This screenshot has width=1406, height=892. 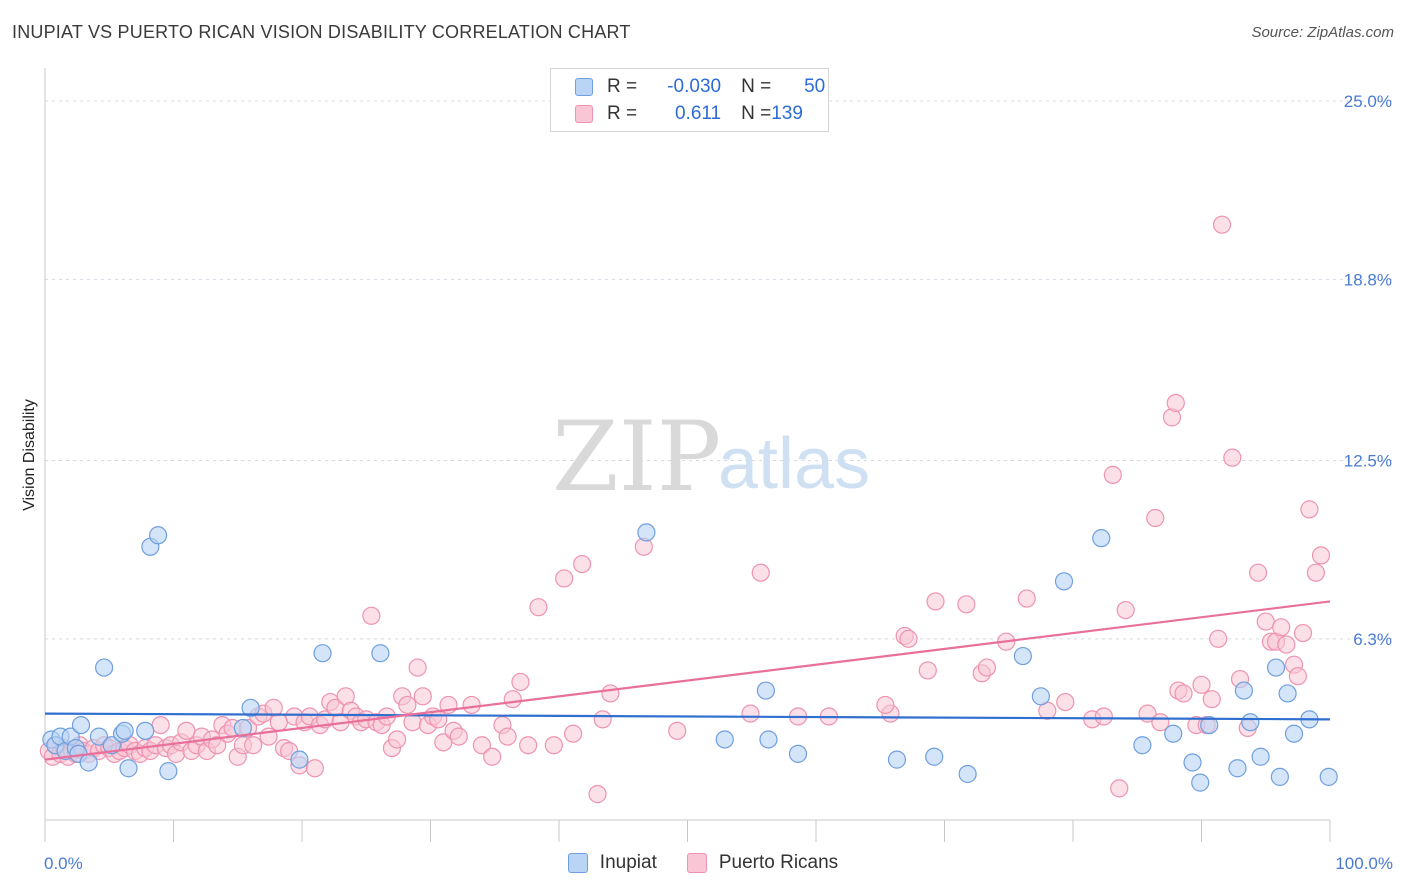 What do you see at coordinates (700, 87) in the screenshot?
I see `legend-row-inupiat: R = -0.030 N = 50` at bounding box center [700, 87].